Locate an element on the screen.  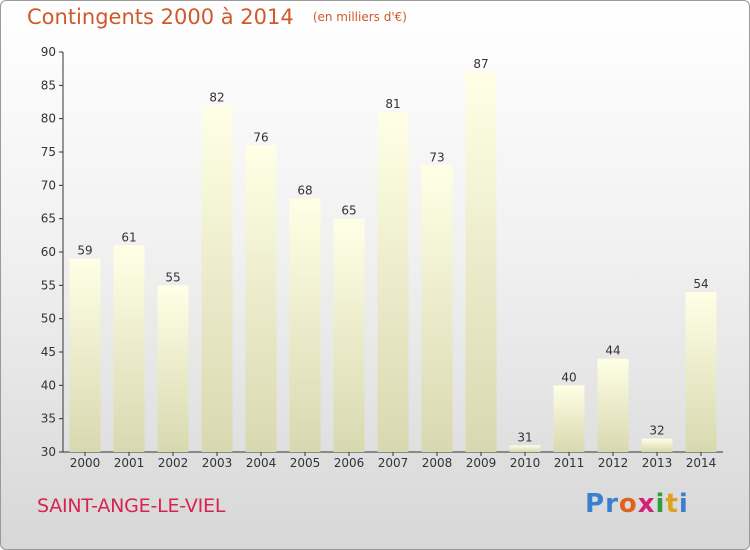
commune-name: SAINT-ANGE-LE-VIEL is located at coordinates (131, 506).